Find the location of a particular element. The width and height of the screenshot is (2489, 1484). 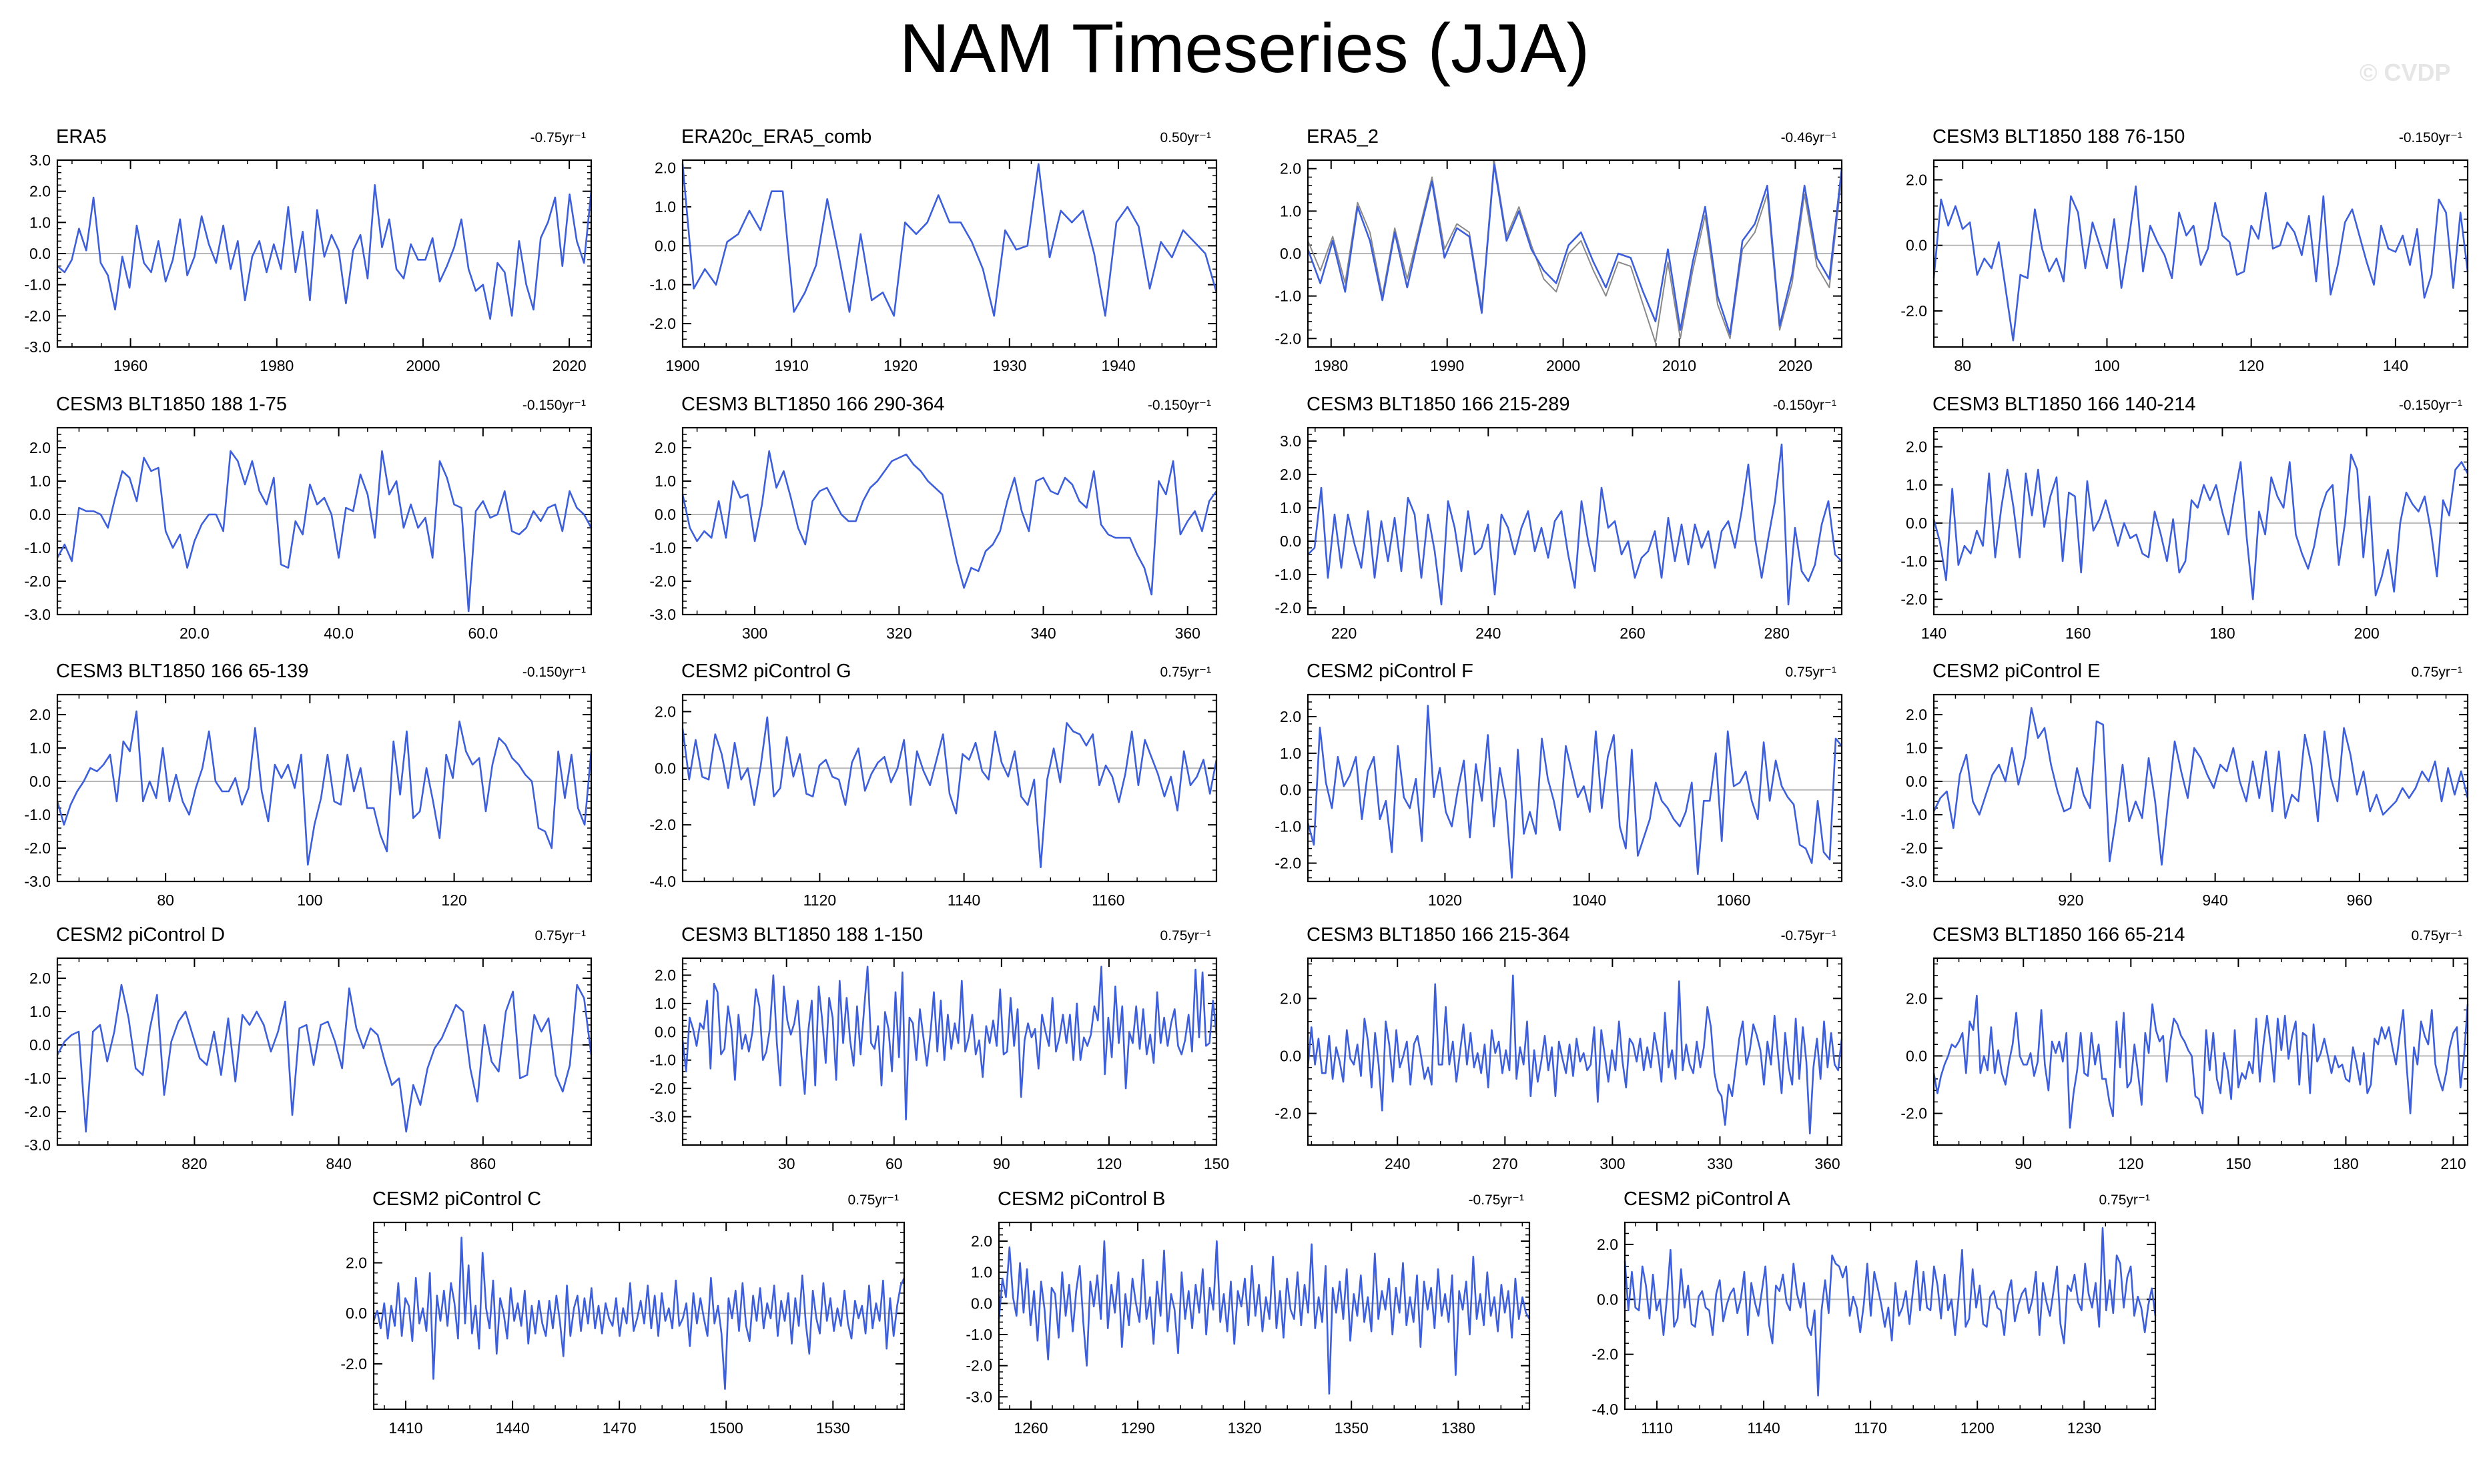

x-tick-label: 1910 is located at coordinates (792, 365).